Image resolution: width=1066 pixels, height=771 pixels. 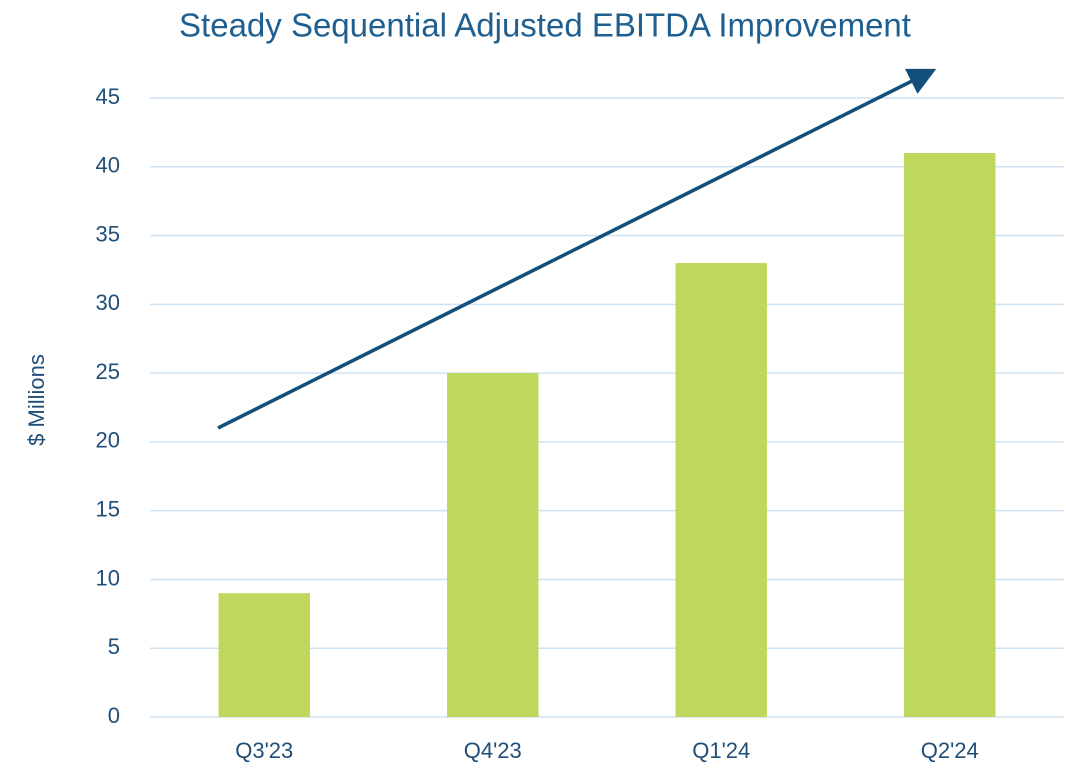 What do you see at coordinates (108, 440) in the screenshot?
I see `y-tick-label: 20` at bounding box center [108, 440].